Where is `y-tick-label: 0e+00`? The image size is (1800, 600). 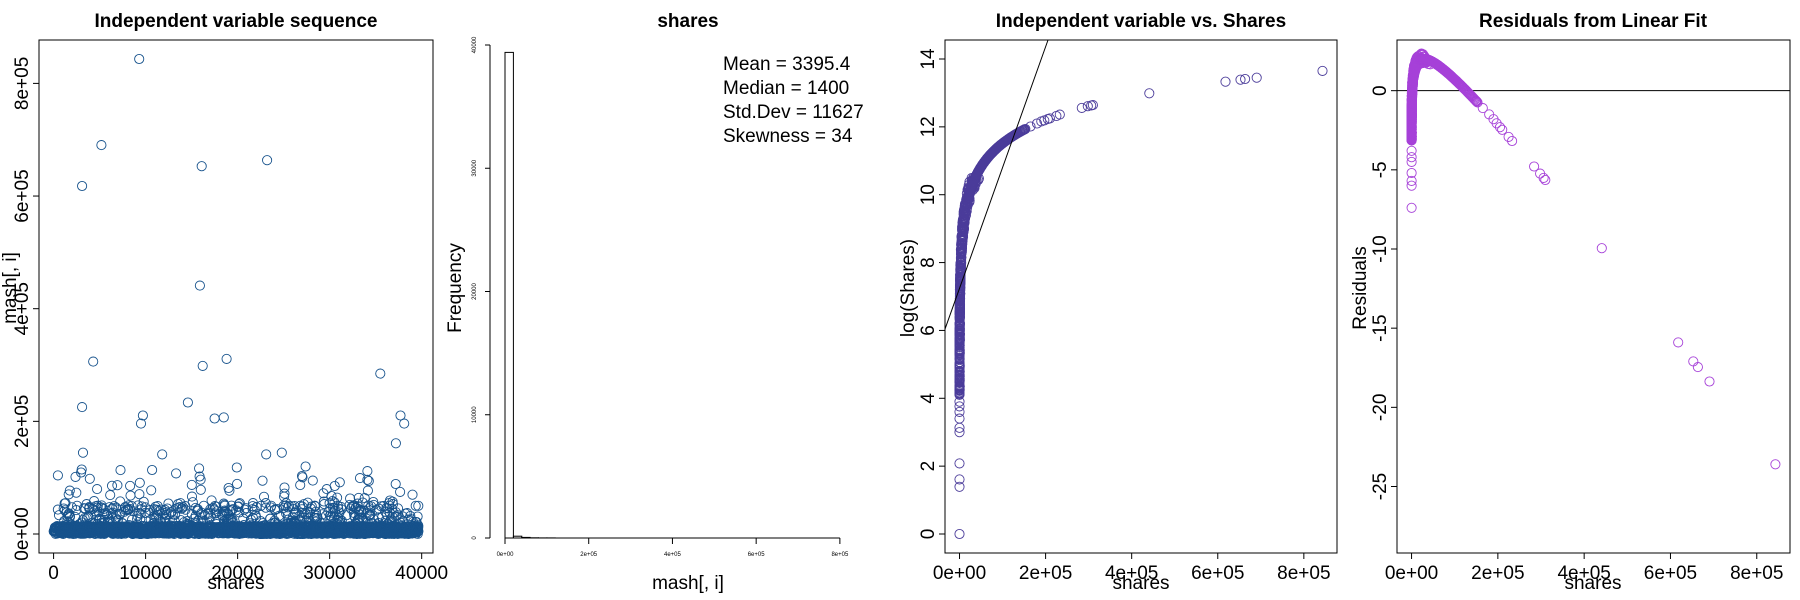 y-tick-label: 0e+00 is located at coordinates (22, 533).